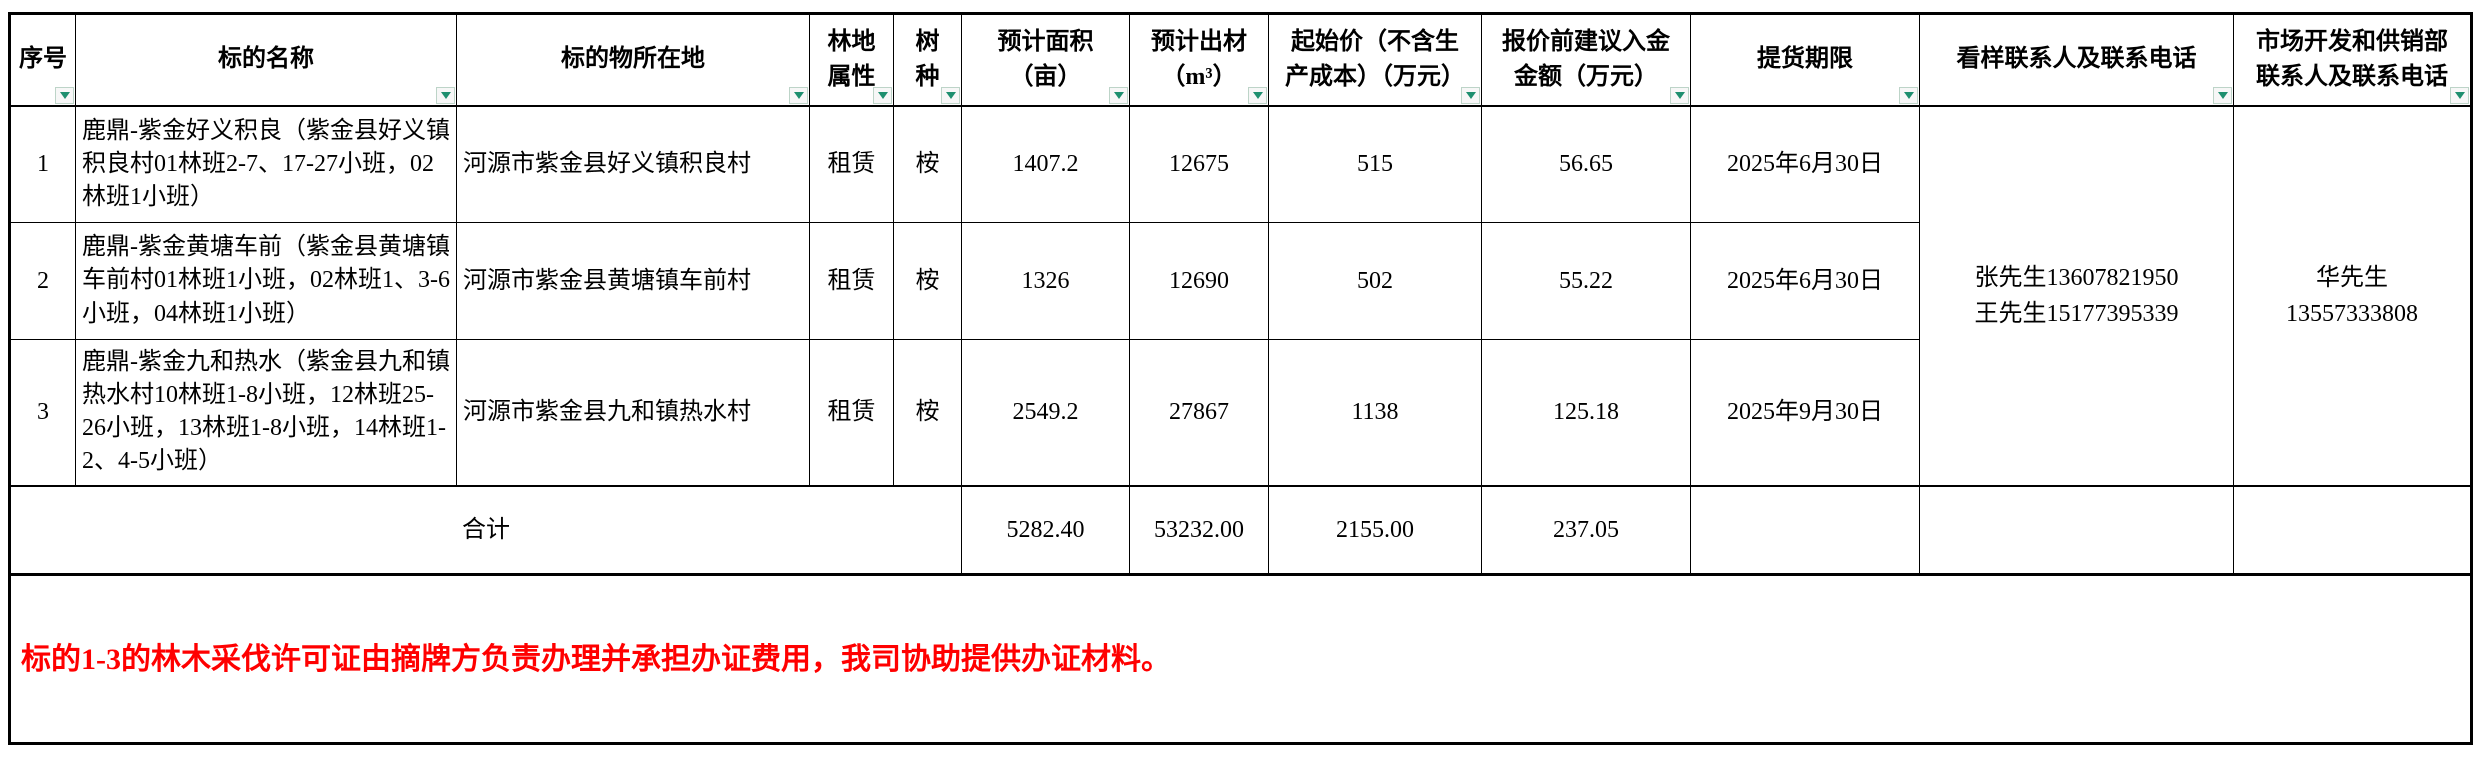 This screenshot has width=2480, height=764. Describe the element at coordinates (1045, 413) in the screenshot. I see `area-cell: 2549.2` at that location.